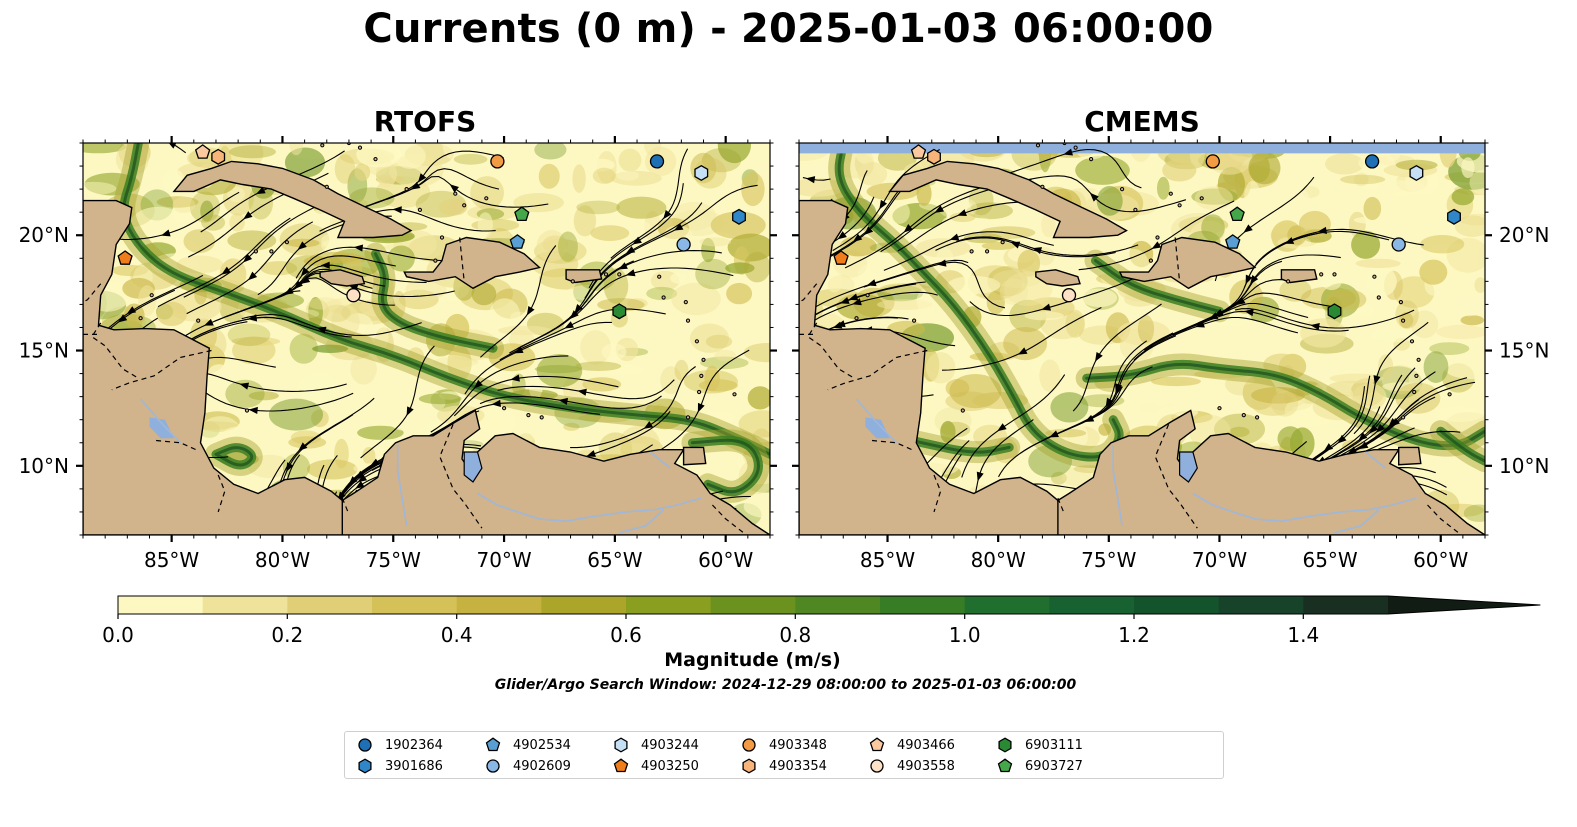 The width and height of the screenshot is (1577, 827). Describe the element at coordinates (656, 766) in the screenshot. I see `legend-item-4903250: 4903250` at that location.